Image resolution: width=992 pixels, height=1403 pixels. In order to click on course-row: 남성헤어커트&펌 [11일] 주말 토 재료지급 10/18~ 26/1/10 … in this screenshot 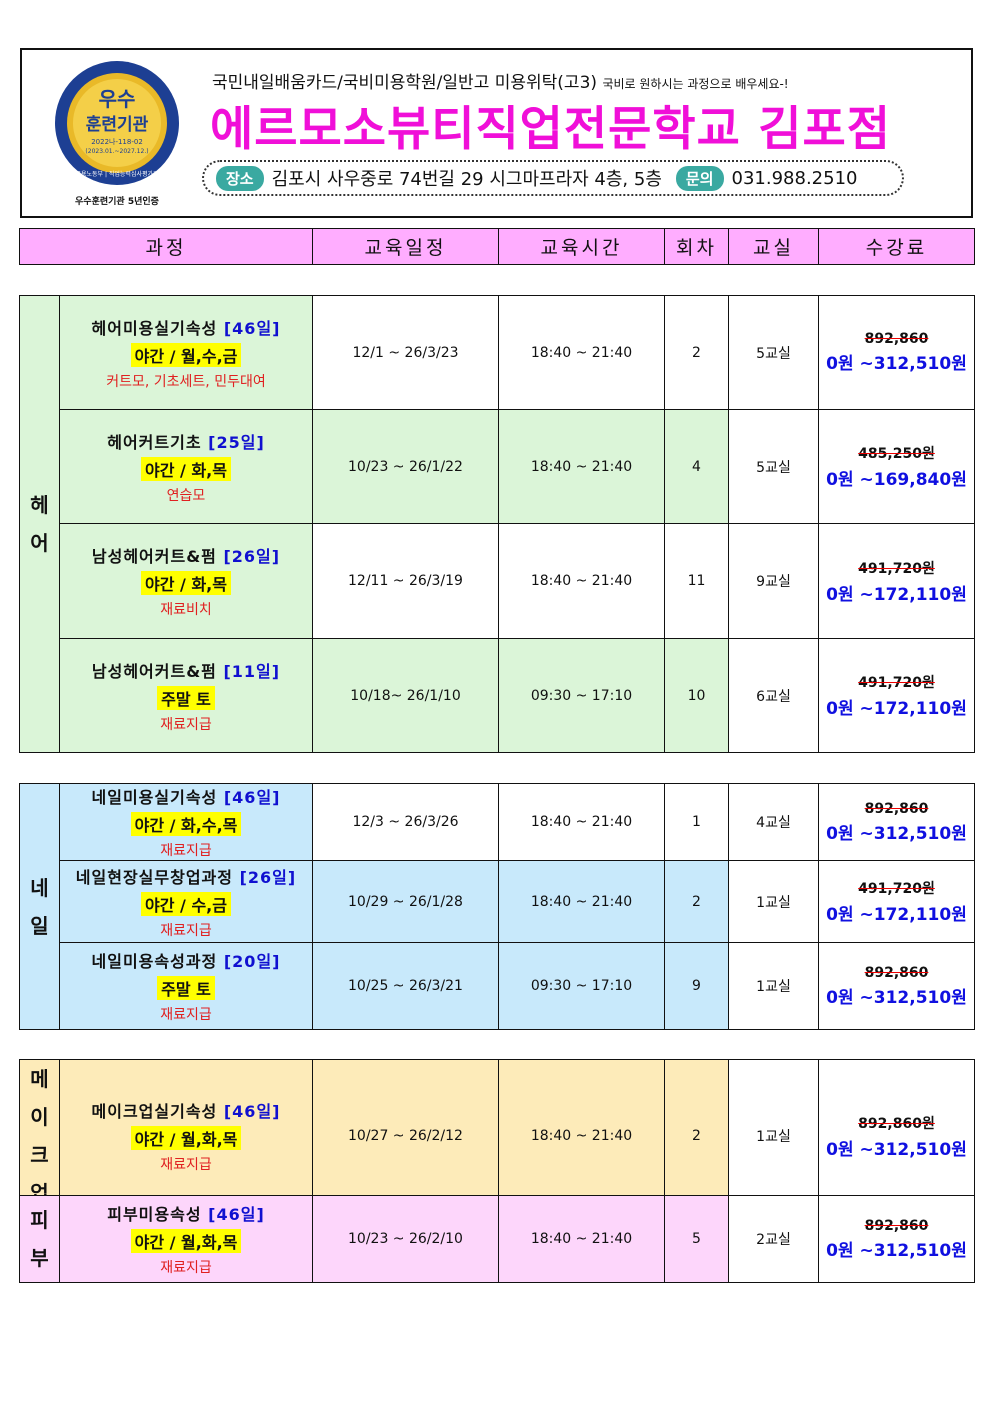, I will do `click(497, 695)`.